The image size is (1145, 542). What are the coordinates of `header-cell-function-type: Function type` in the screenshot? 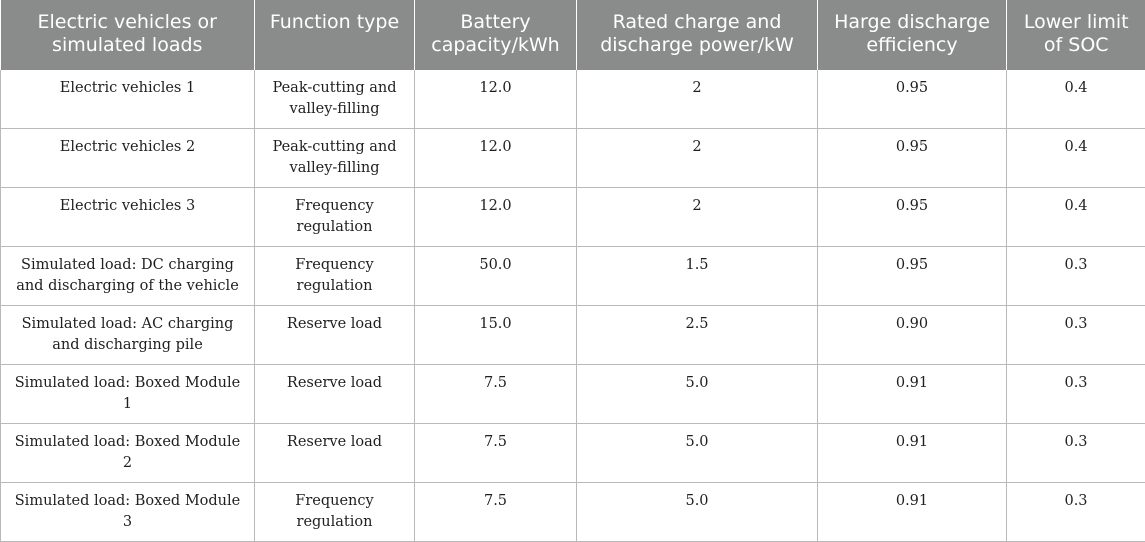 It's located at (335, 35).